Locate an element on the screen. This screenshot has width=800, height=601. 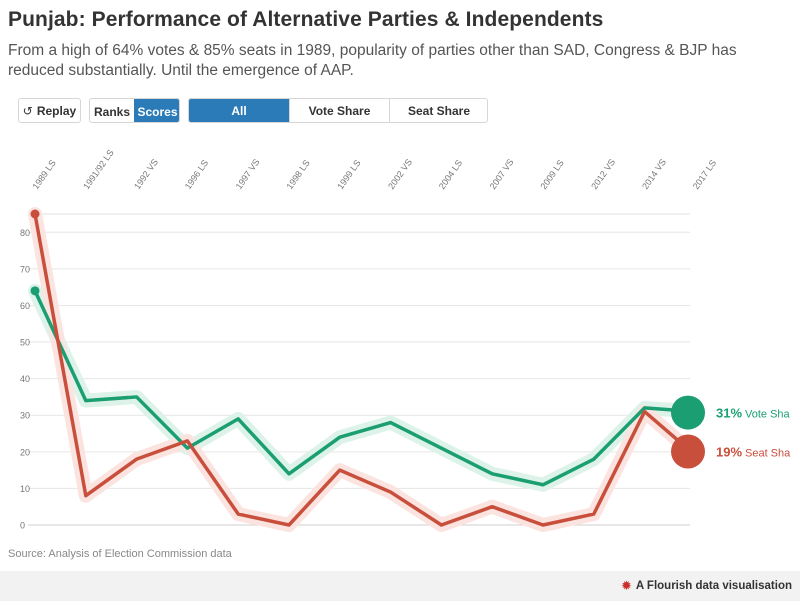
y-tick-label: 10 is located at coordinates (25, 489).